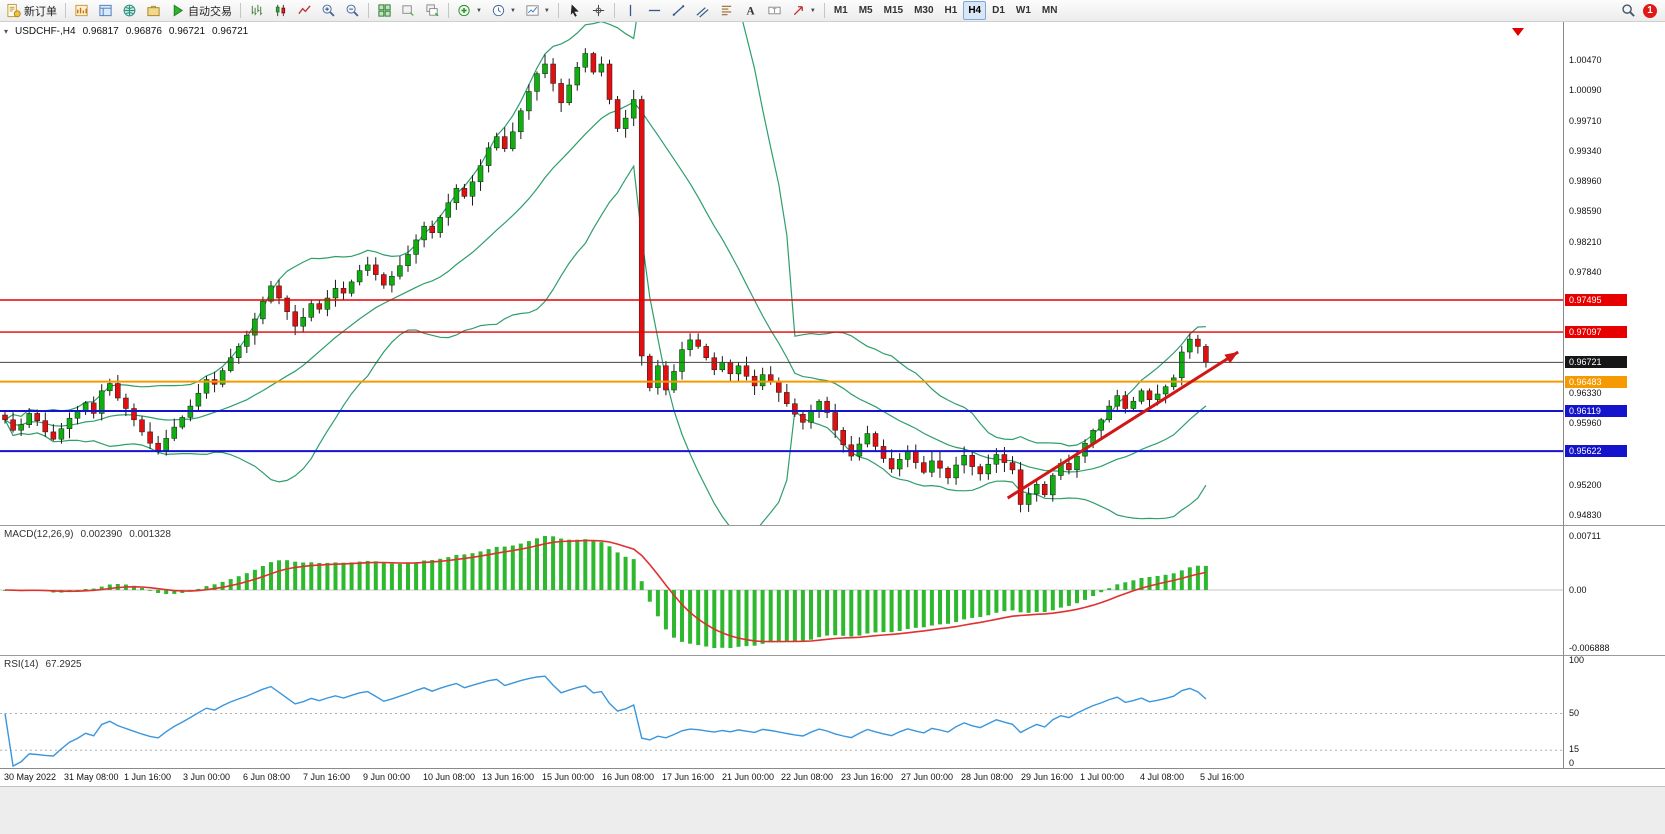  I want to click on rsi-axis-0: 0, so click(1572, 763).